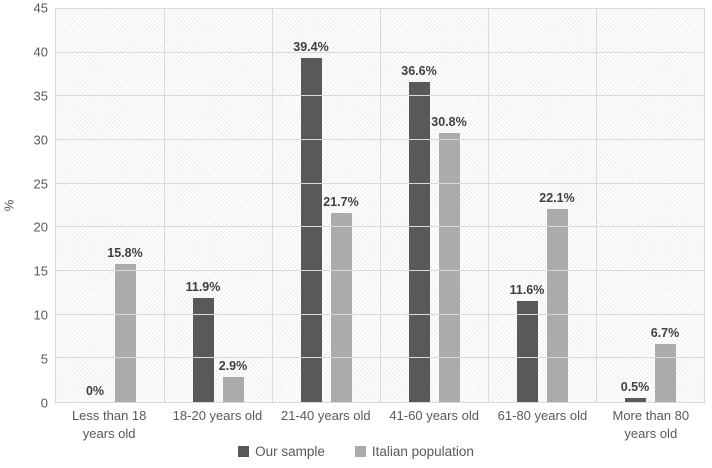 Image resolution: width=712 pixels, height=468 pixels. Describe the element at coordinates (40, 184) in the screenshot. I see `y-tick-label: 25` at that location.